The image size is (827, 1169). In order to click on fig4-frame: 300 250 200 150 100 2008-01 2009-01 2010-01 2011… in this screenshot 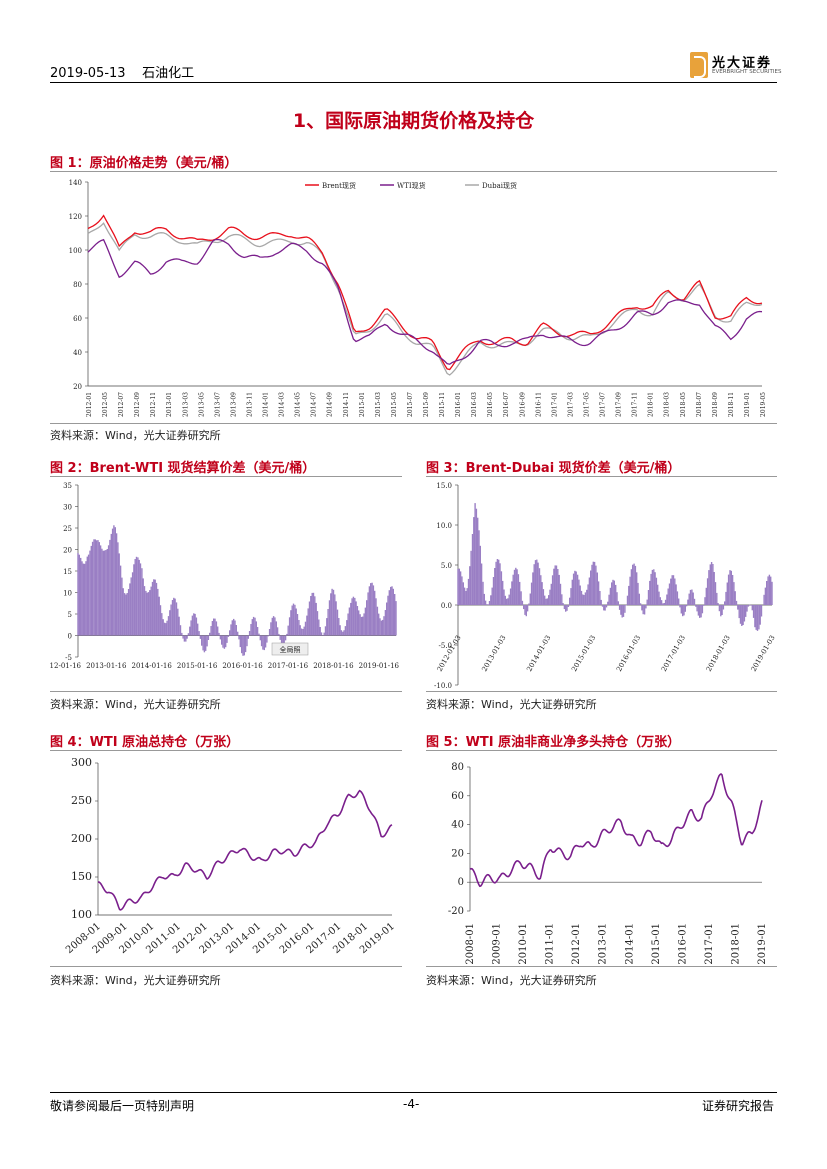, I will do `click(226, 858)`.